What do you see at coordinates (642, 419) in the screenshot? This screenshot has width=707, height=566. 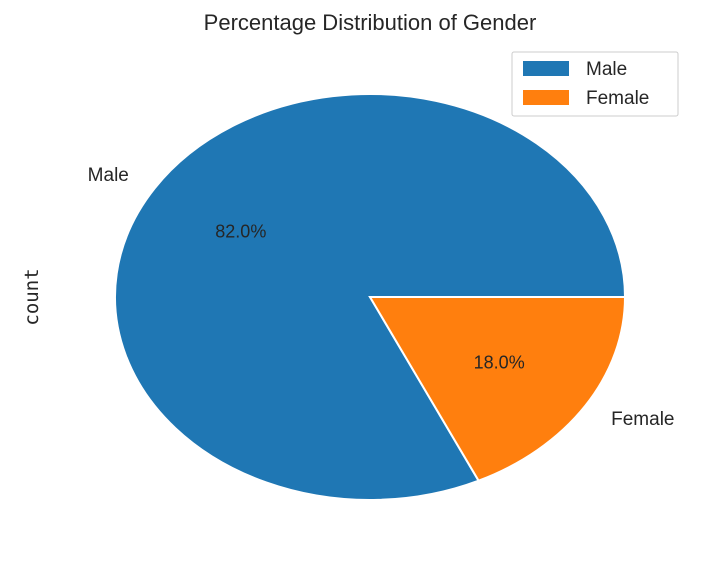 I see `slice-label-female: Female` at bounding box center [642, 419].